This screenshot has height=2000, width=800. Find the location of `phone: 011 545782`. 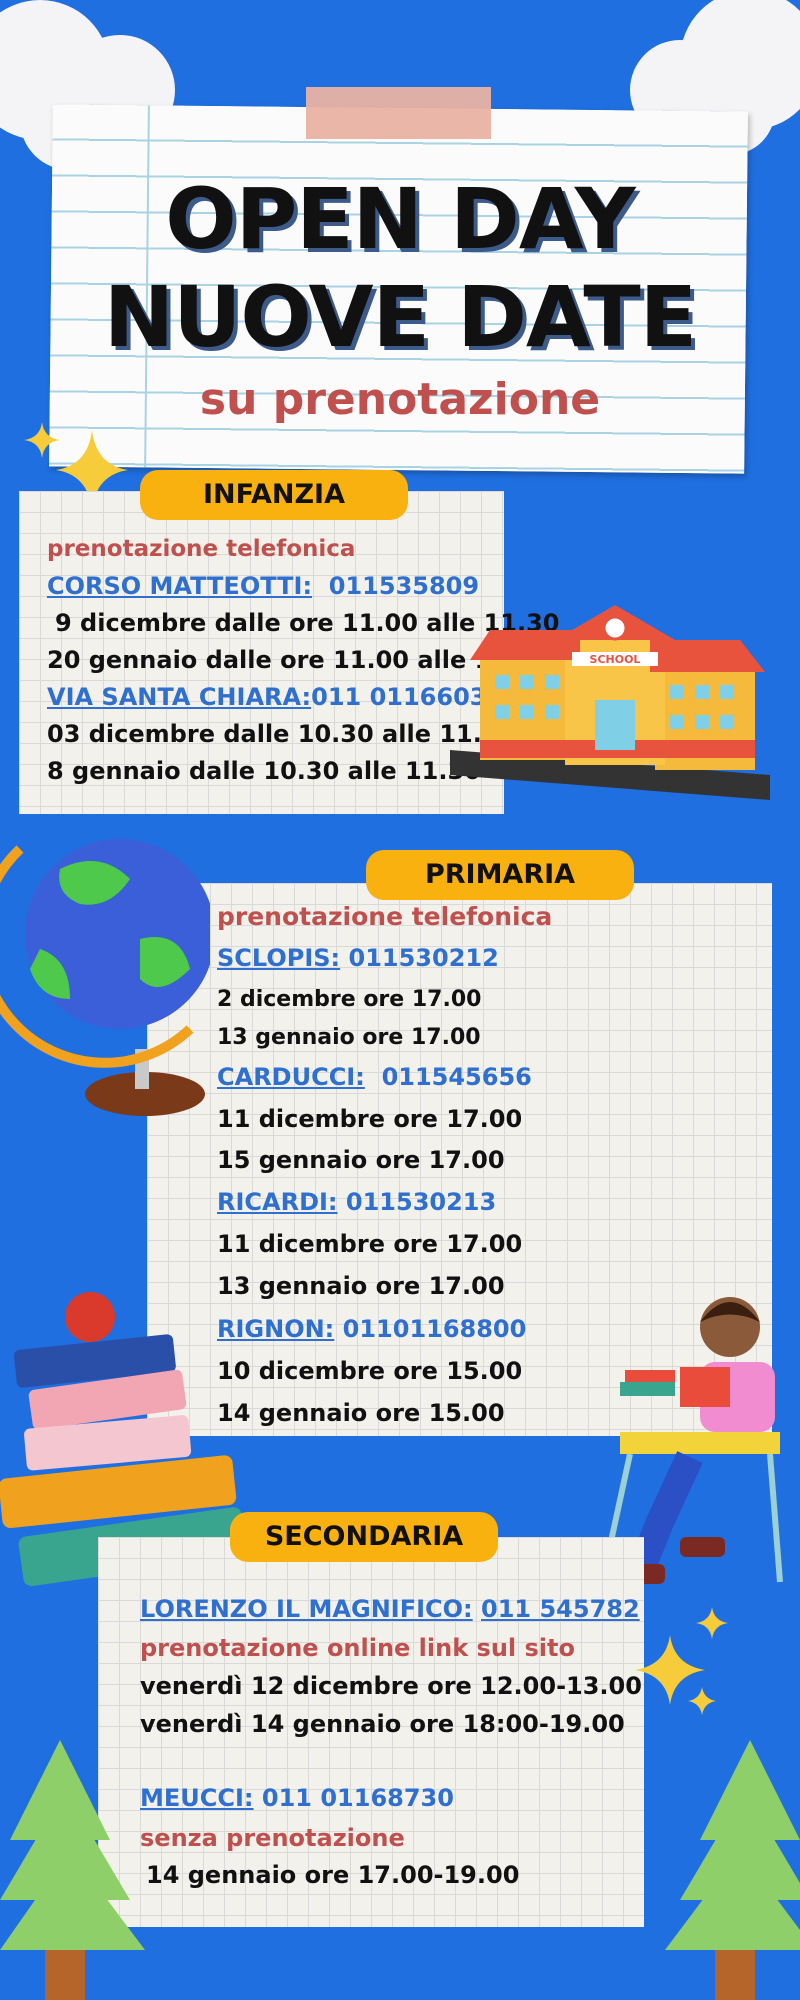

phone: 011 545782 is located at coordinates (560, 1609).